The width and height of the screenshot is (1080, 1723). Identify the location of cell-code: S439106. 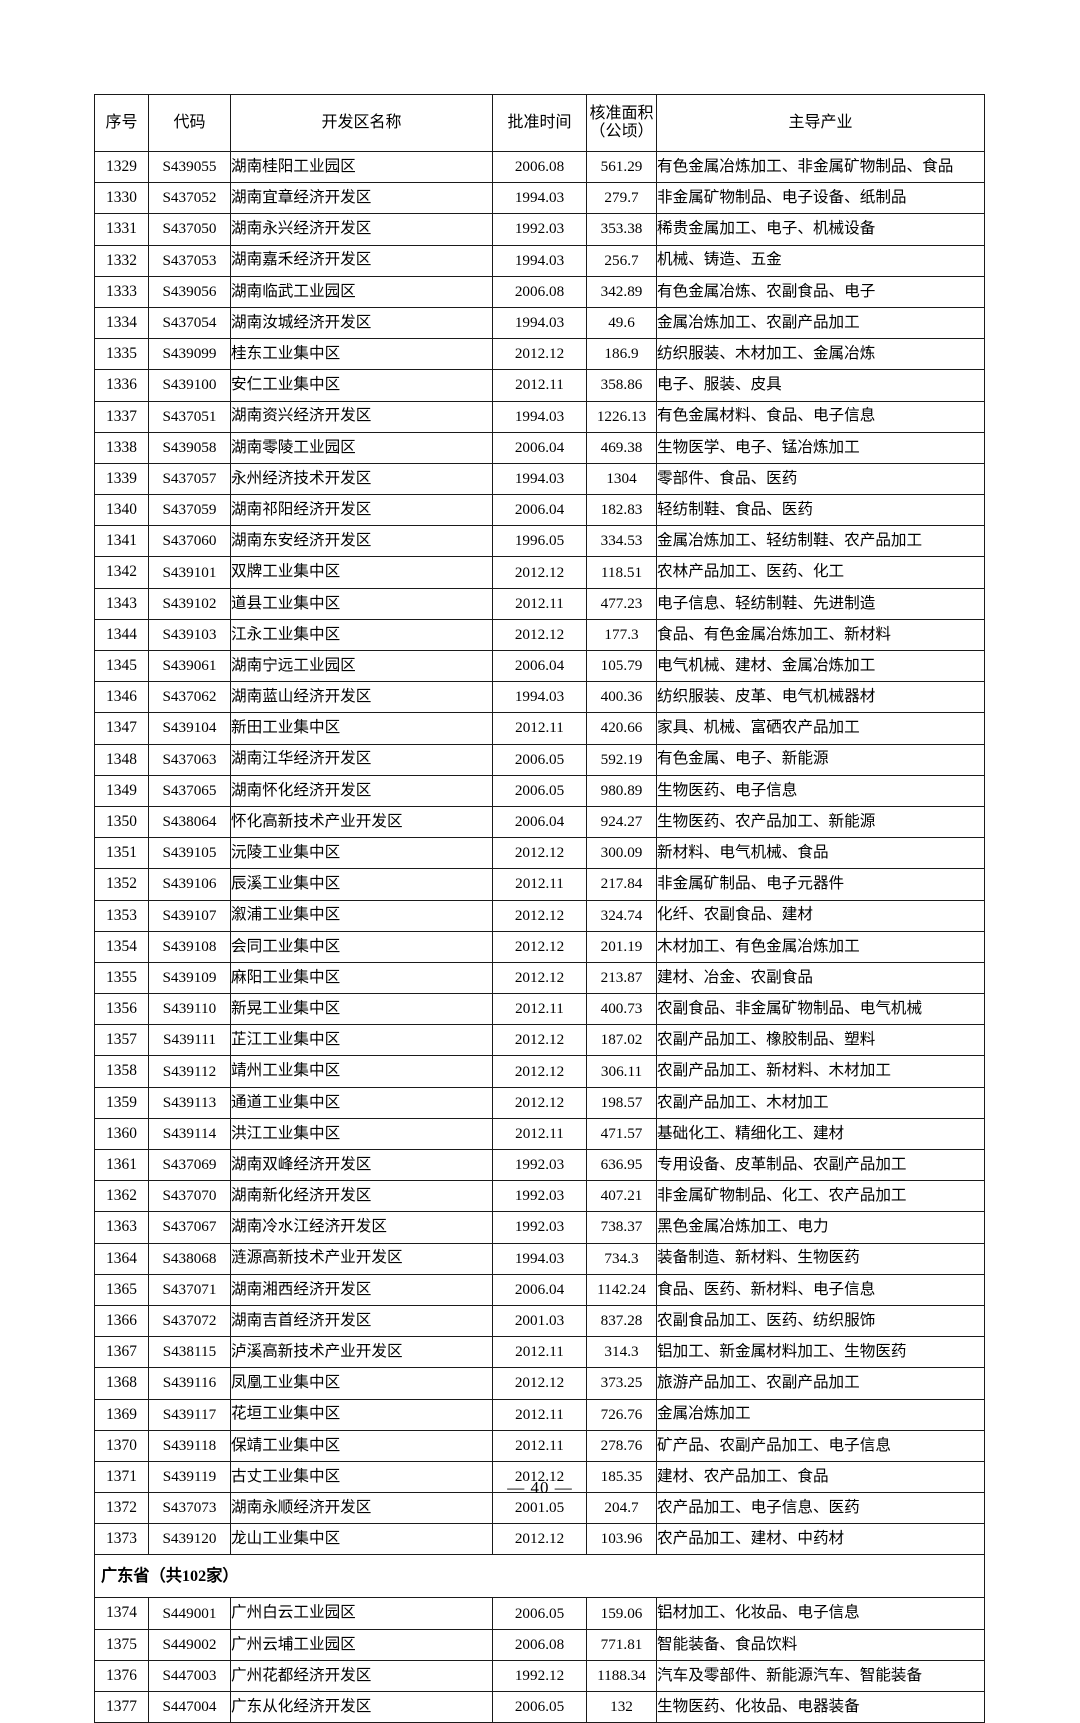
(189, 884).